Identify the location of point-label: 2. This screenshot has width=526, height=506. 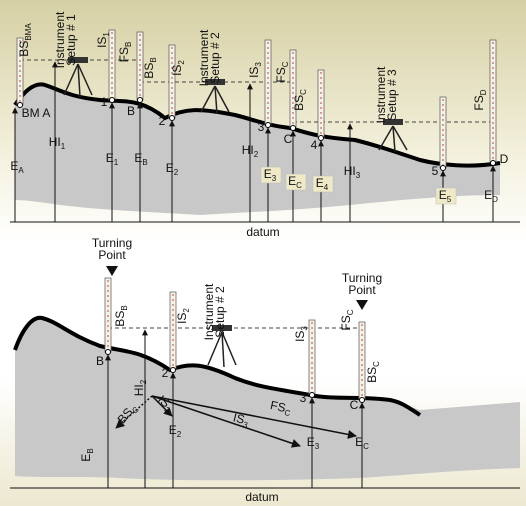
(162, 121).